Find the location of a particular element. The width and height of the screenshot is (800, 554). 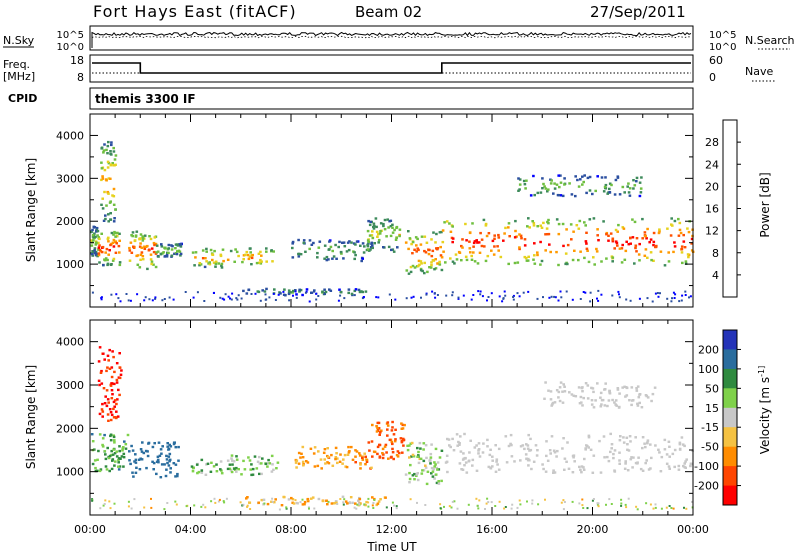

y-tick-label: 3000 is located at coordinates (70, 385).